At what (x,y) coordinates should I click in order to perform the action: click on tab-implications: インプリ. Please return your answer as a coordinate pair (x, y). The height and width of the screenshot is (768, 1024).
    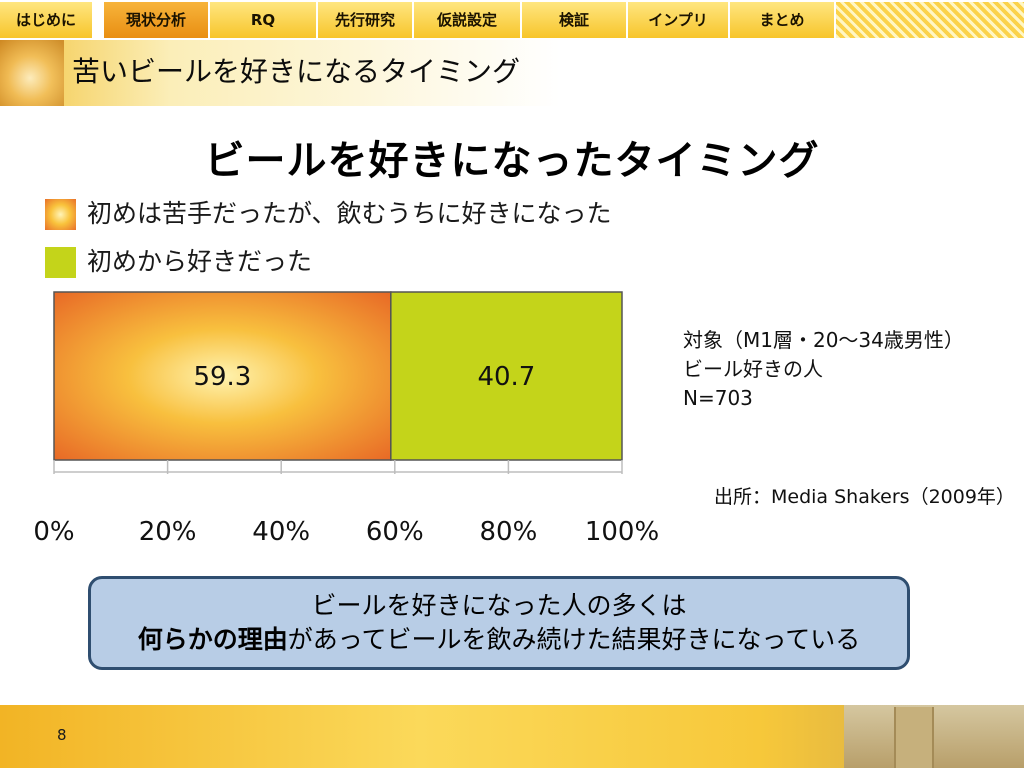
    Looking at the image, I should click on (678, 20).